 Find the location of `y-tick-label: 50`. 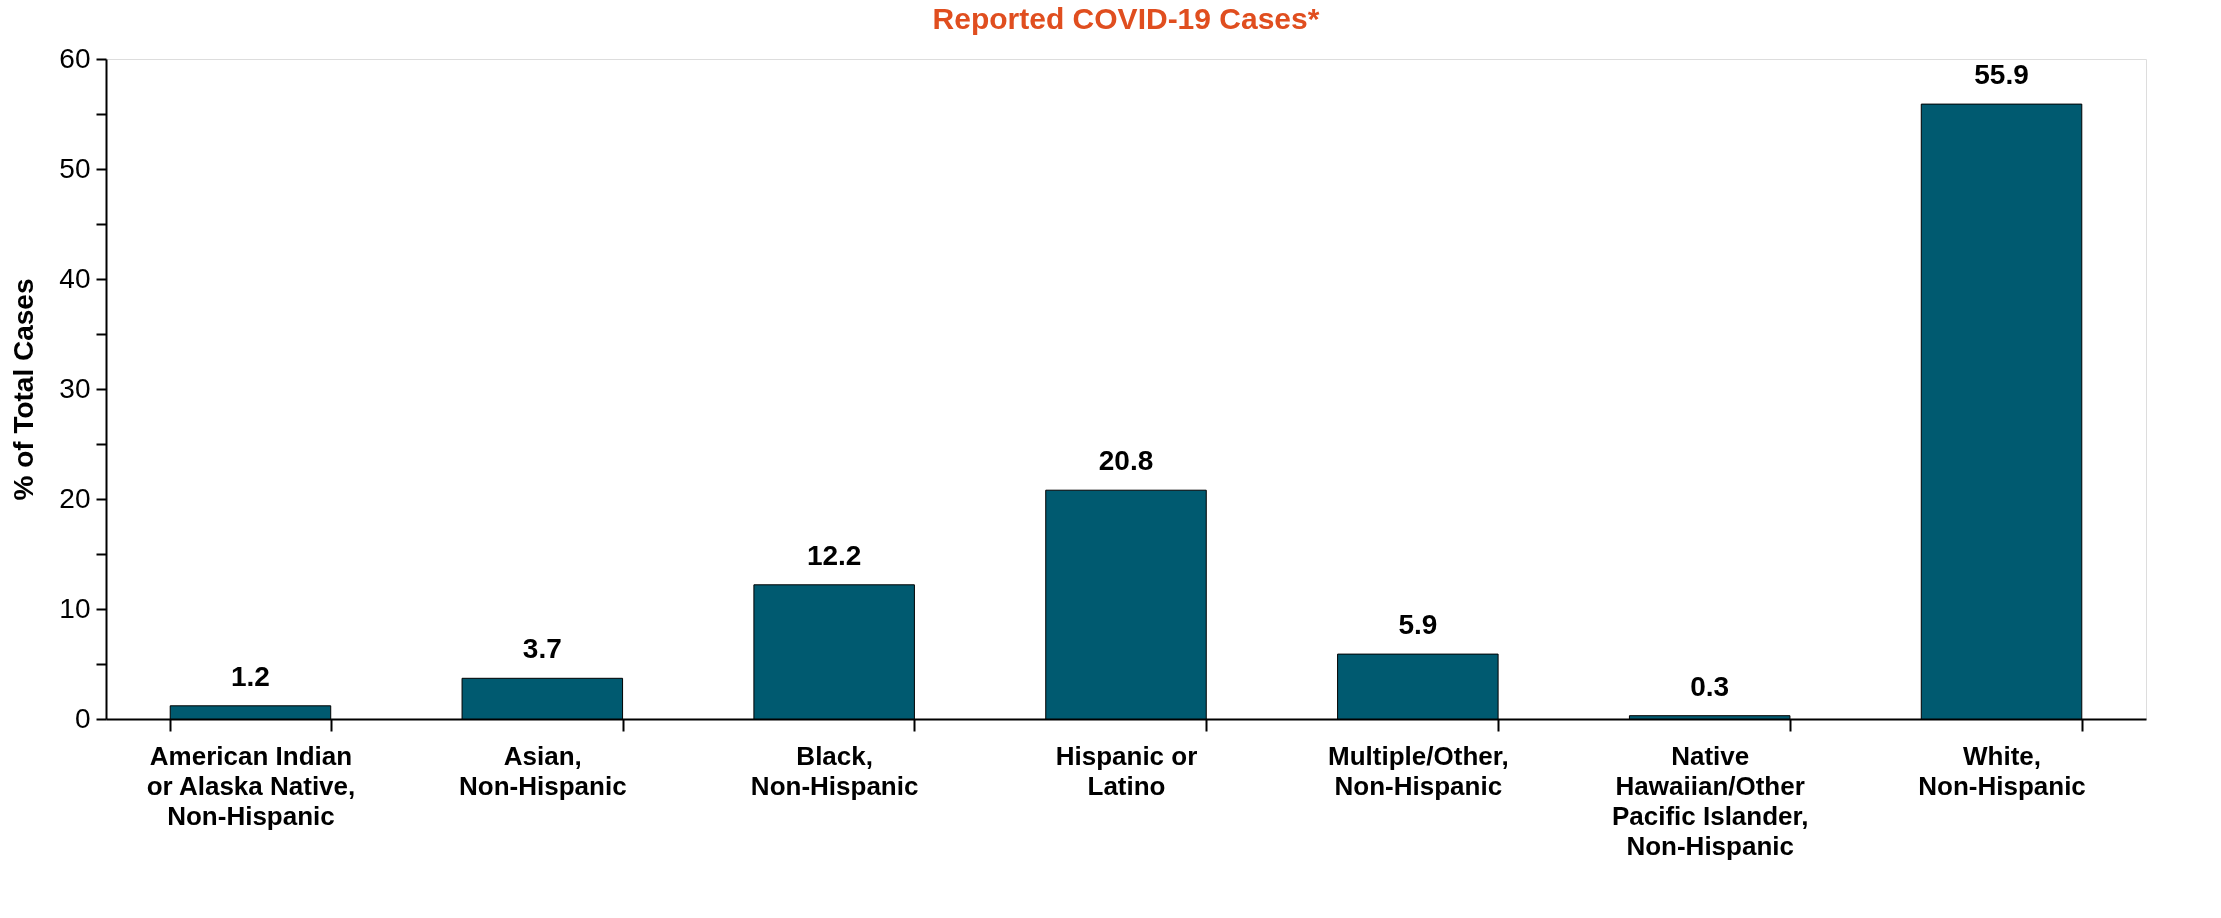

y-tick-label: 50 is located at coordinates (75, 168).